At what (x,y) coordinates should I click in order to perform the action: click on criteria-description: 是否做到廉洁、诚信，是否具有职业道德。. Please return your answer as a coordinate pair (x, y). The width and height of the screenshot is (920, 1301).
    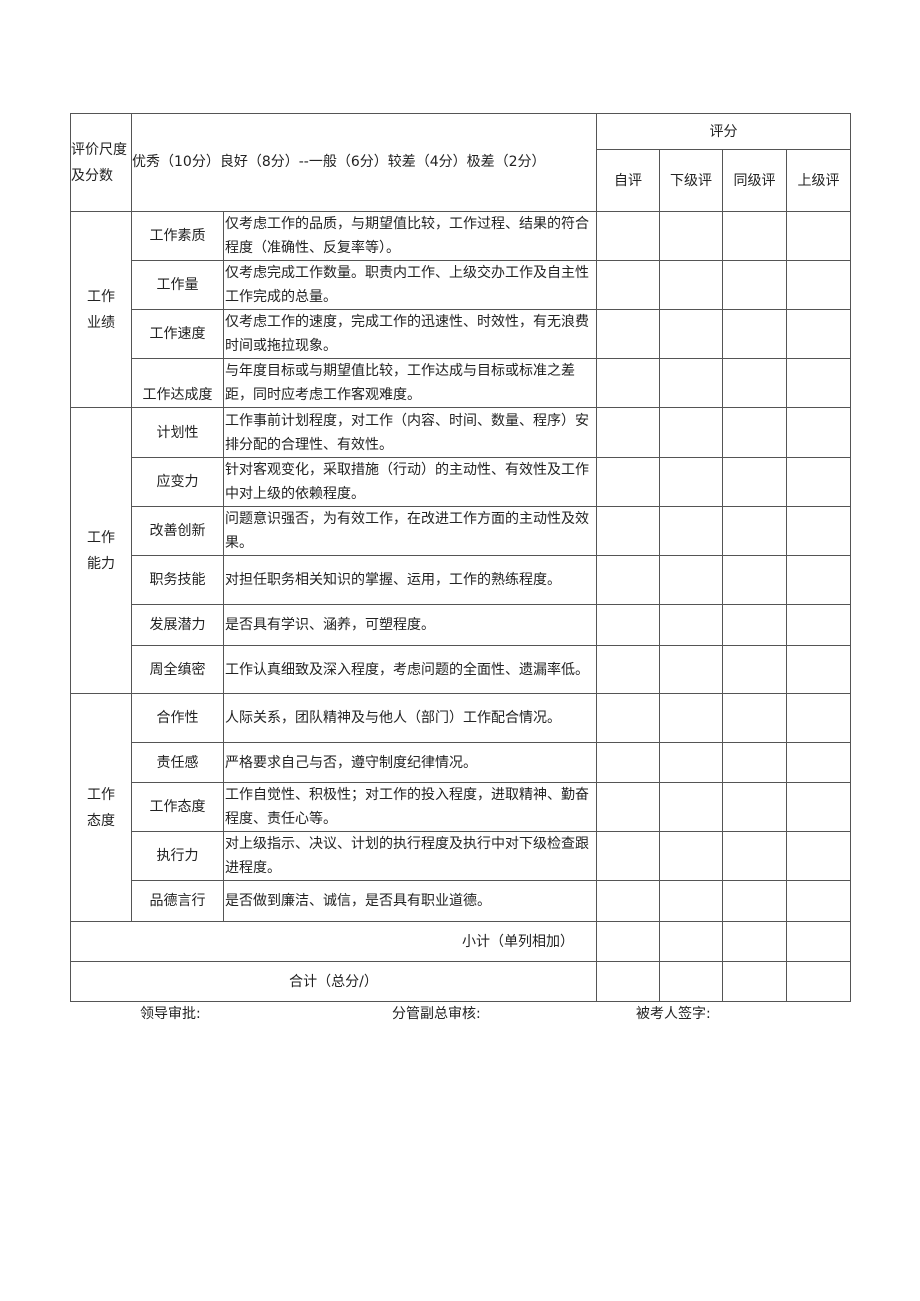
    Looking at the image, I should click on (410, 901).